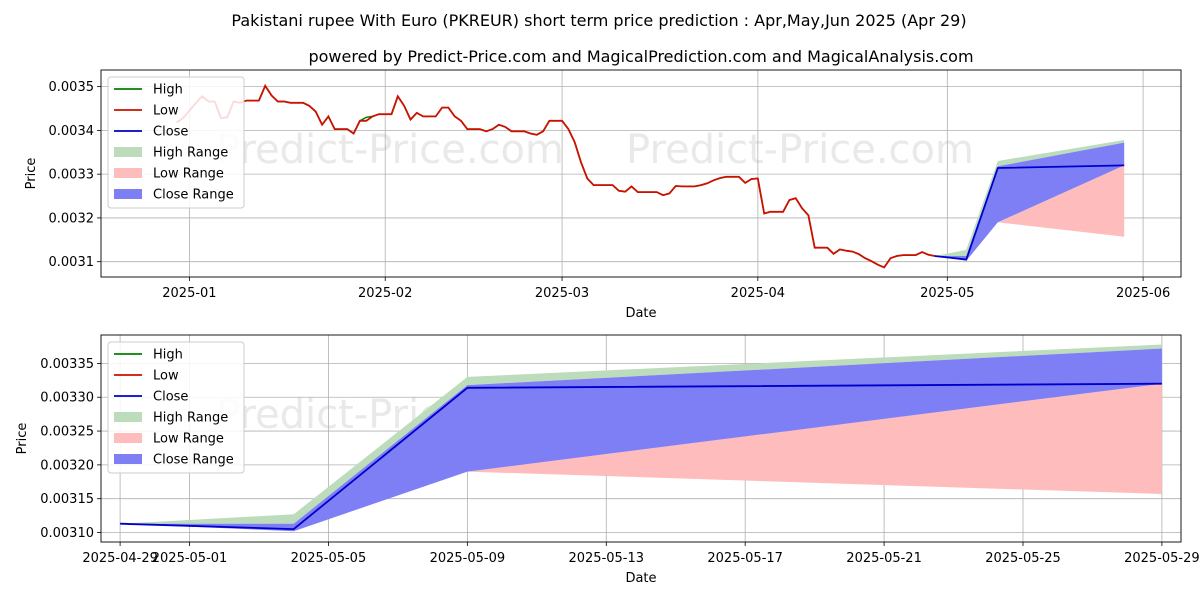 The image size is (1200, 604). I want to click on x-tick-label: 2025-05-25, so click(1023, 558).